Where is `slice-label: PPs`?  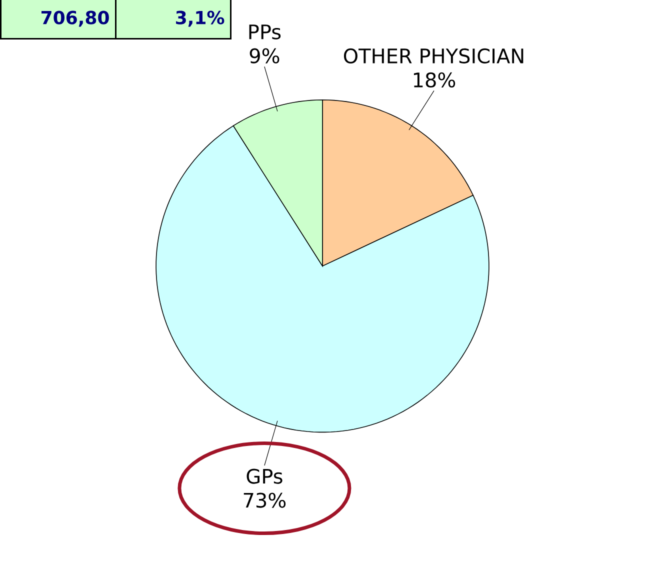
slice-label: PPs is located at coordinates (265, 32).